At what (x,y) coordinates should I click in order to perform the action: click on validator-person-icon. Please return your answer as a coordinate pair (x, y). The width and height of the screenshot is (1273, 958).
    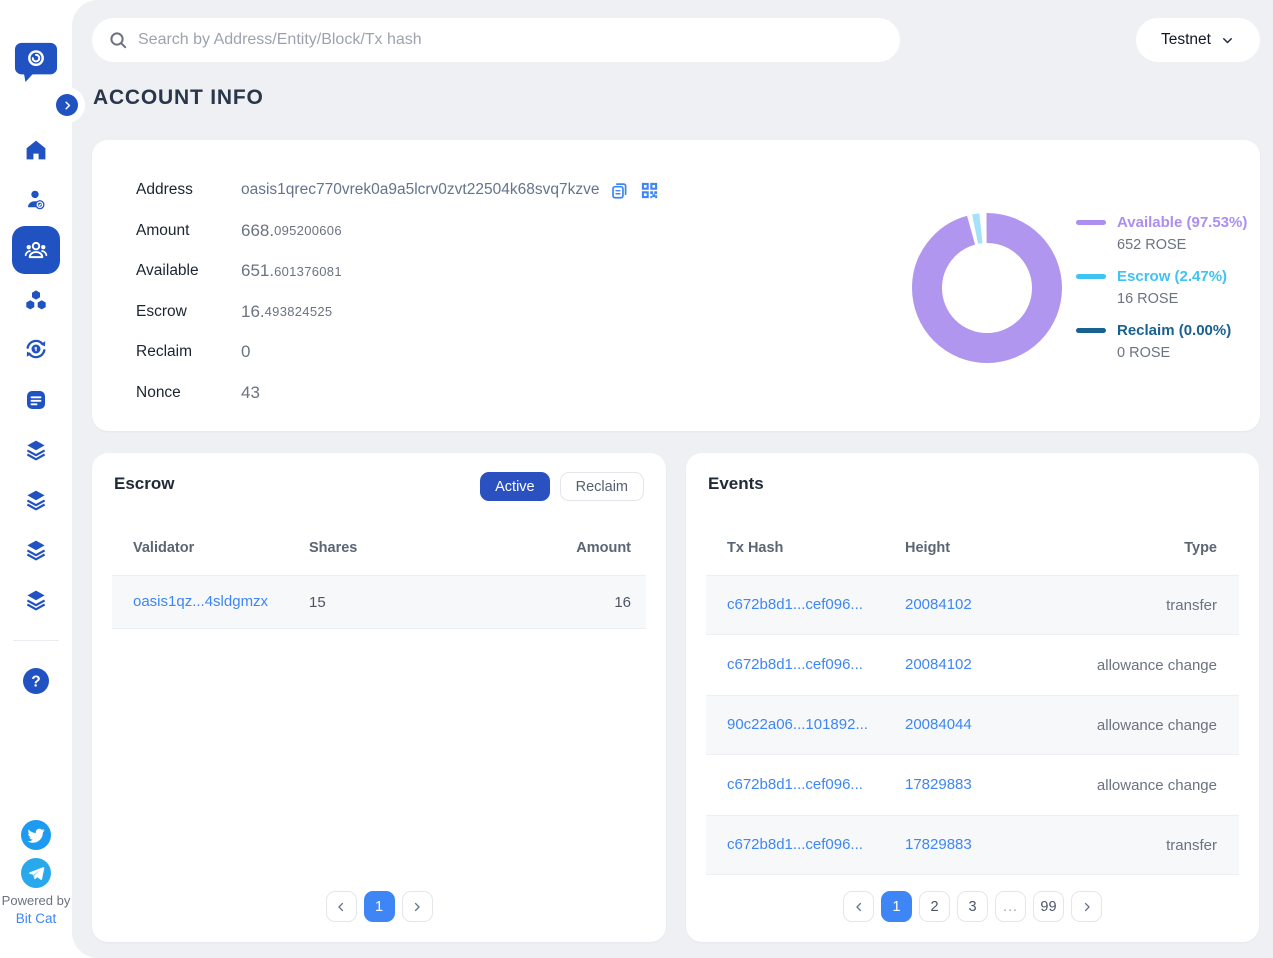
    Looking at the image, I should click on (36, 200).